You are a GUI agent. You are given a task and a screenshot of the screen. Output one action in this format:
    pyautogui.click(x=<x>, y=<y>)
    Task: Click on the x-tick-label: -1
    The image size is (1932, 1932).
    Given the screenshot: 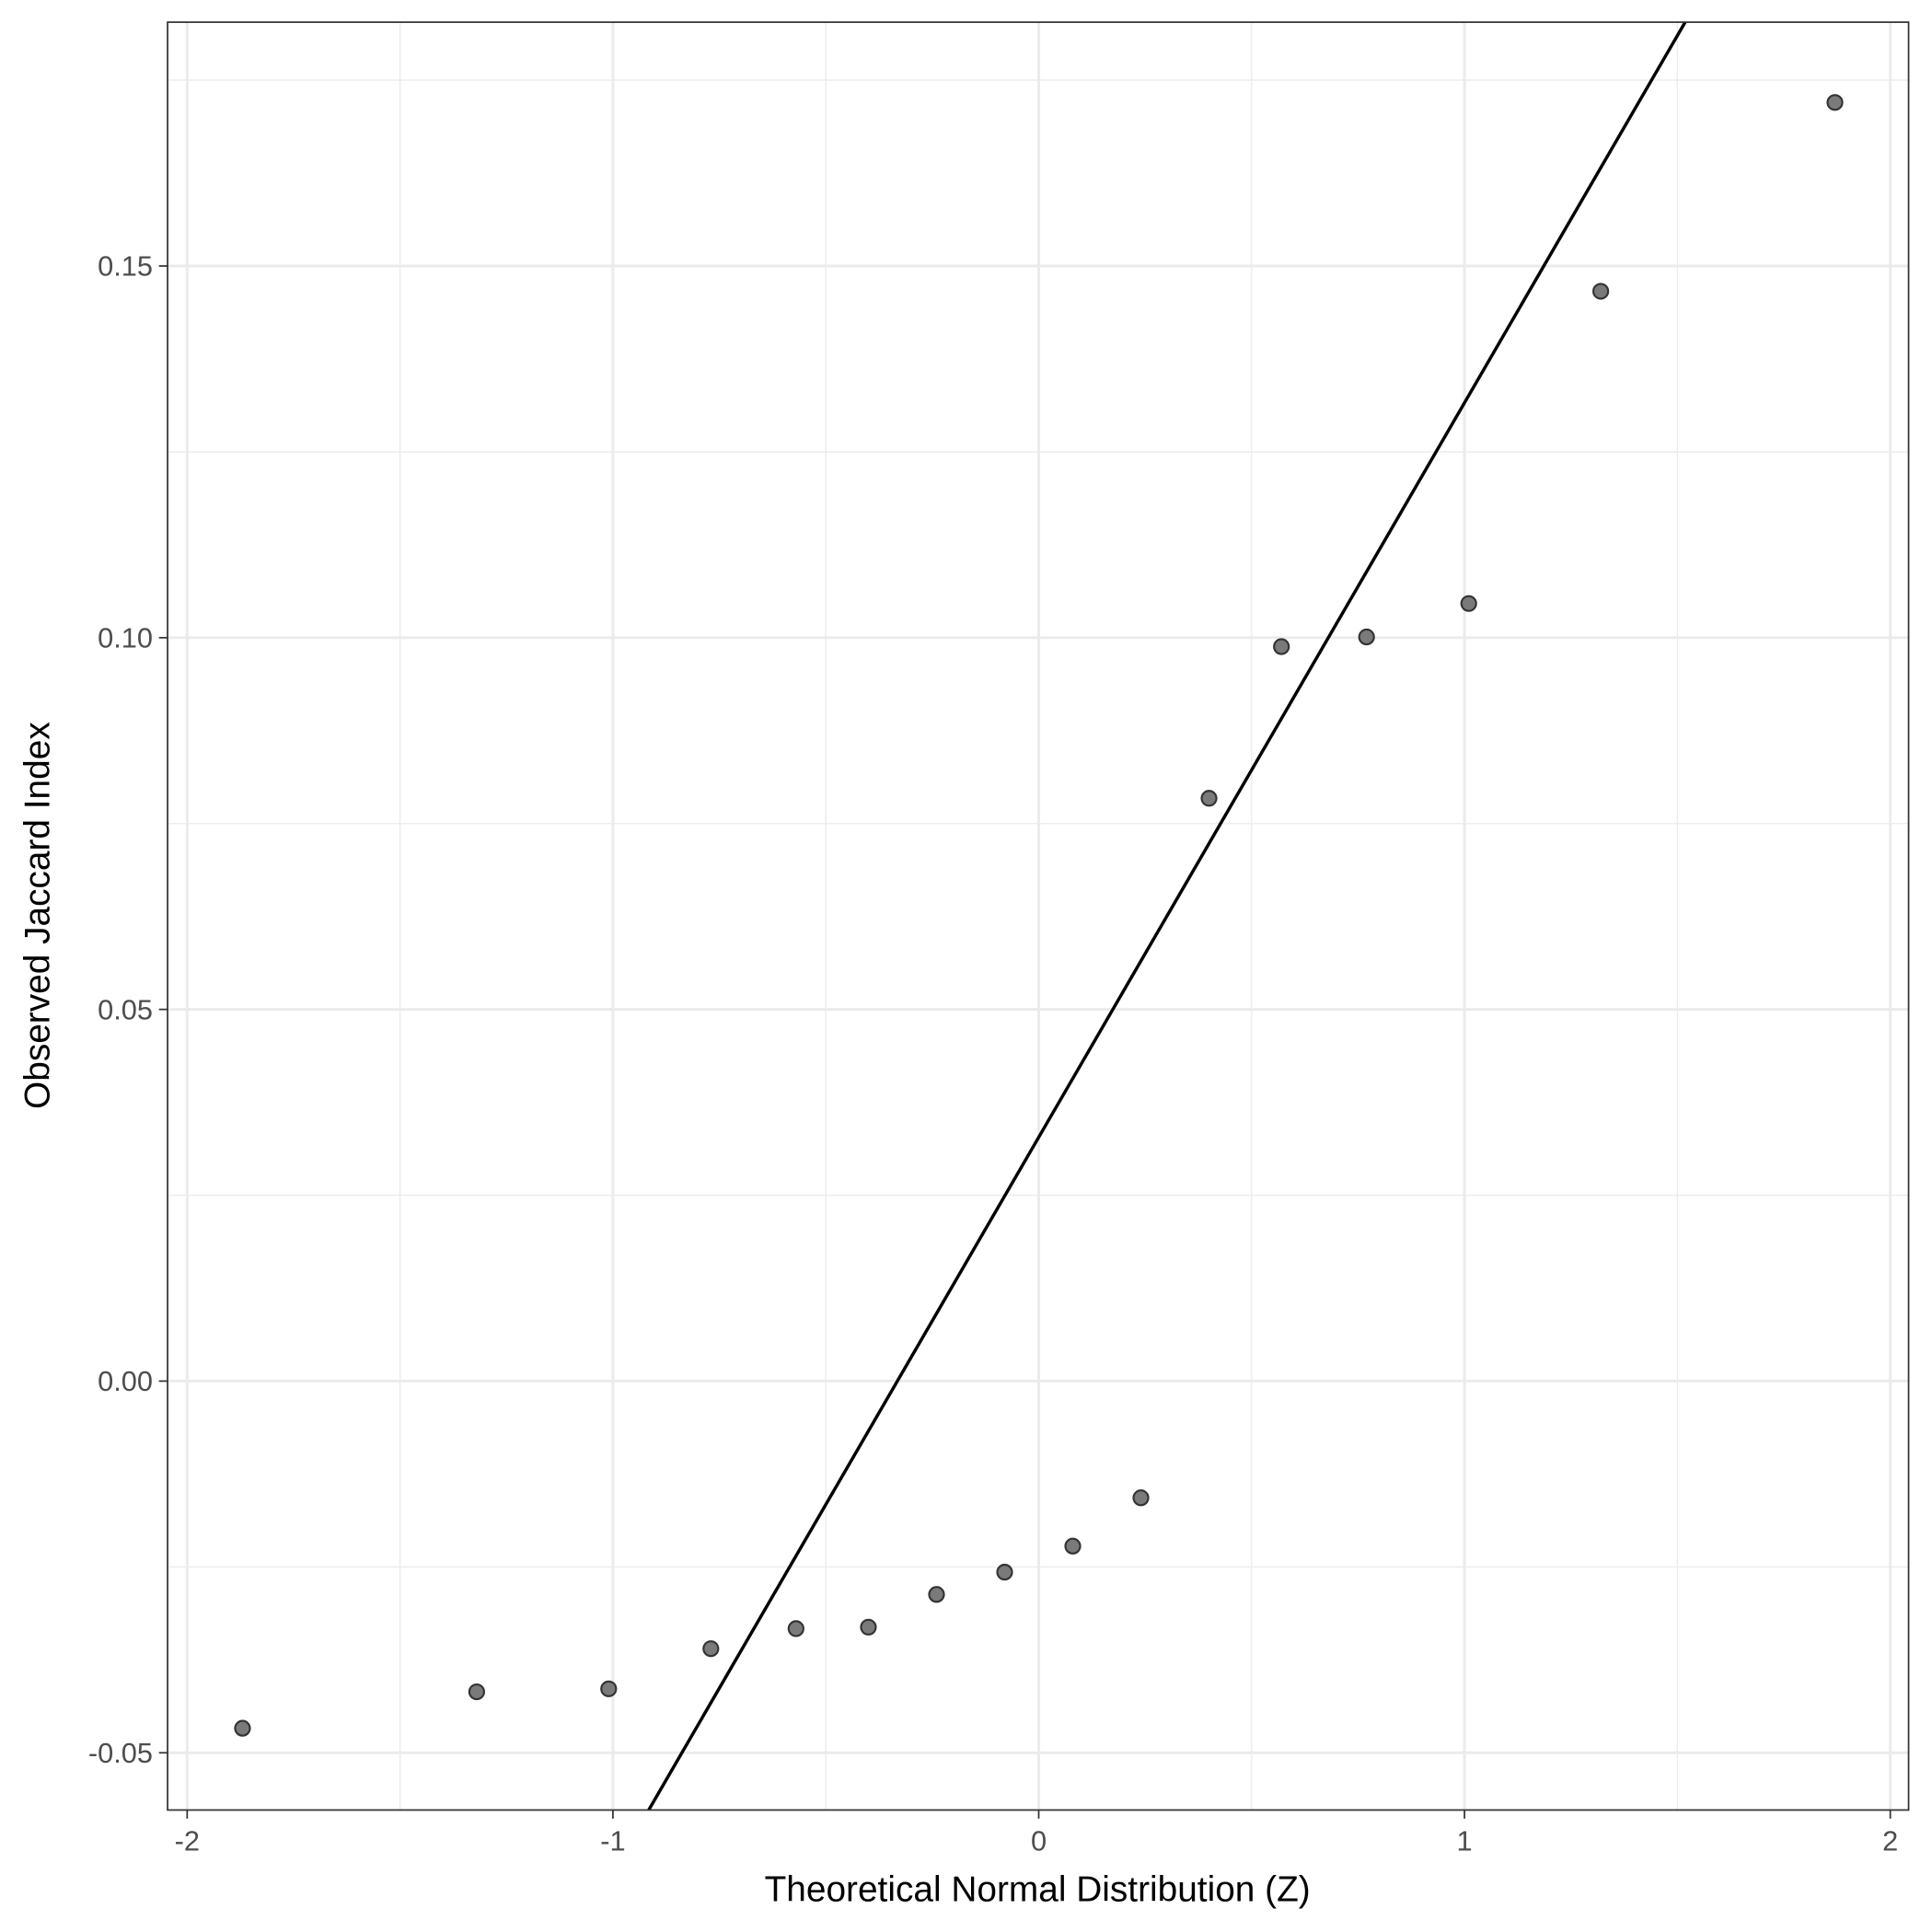 What is the action you would take?
    pyautogui.click(x=613, y=1841)
    